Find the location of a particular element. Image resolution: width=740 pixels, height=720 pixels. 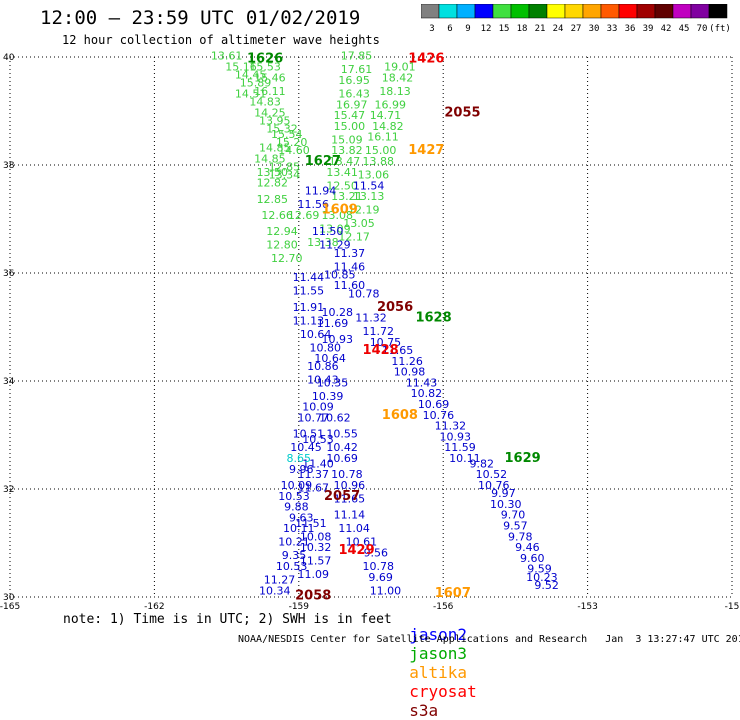

wave-height-label: 11.57 is located at coordinates (316, 561).